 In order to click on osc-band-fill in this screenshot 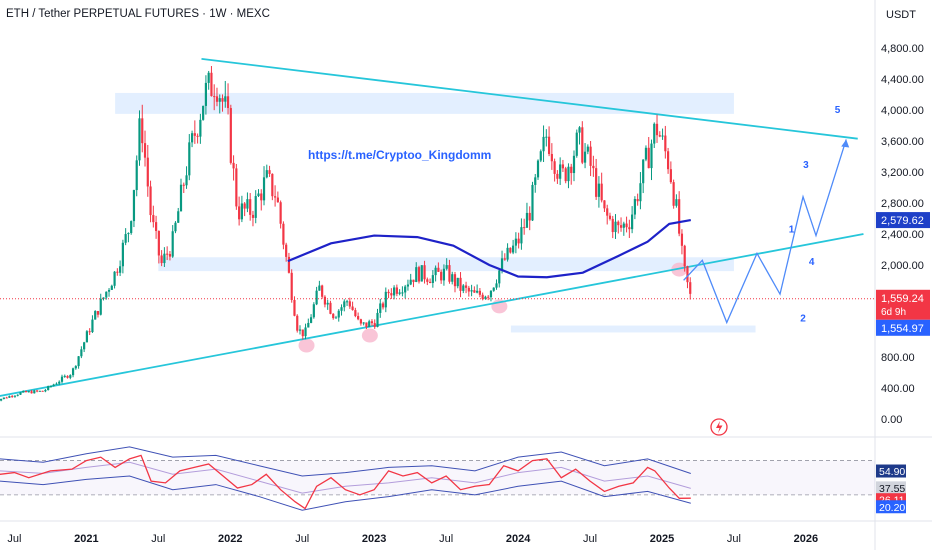, I will do `click(437, 477)`.